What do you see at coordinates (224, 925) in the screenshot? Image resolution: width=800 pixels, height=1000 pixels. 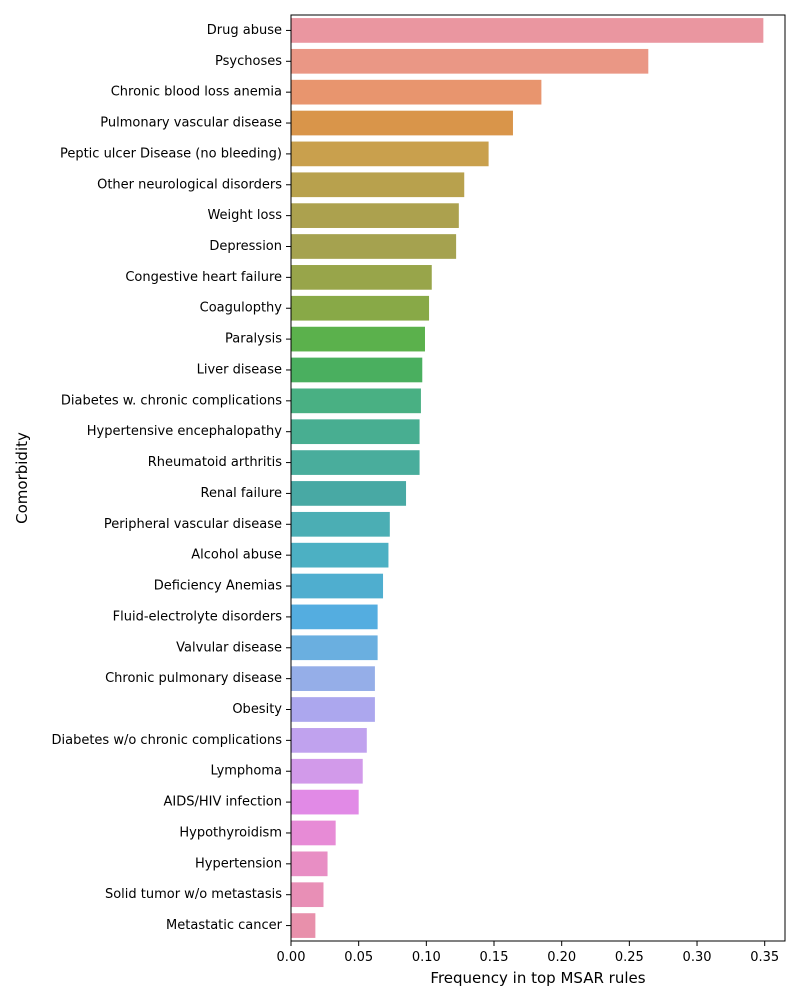 I see `y-tick-label: Metastatic cancer` at bounding box center [224, 925].